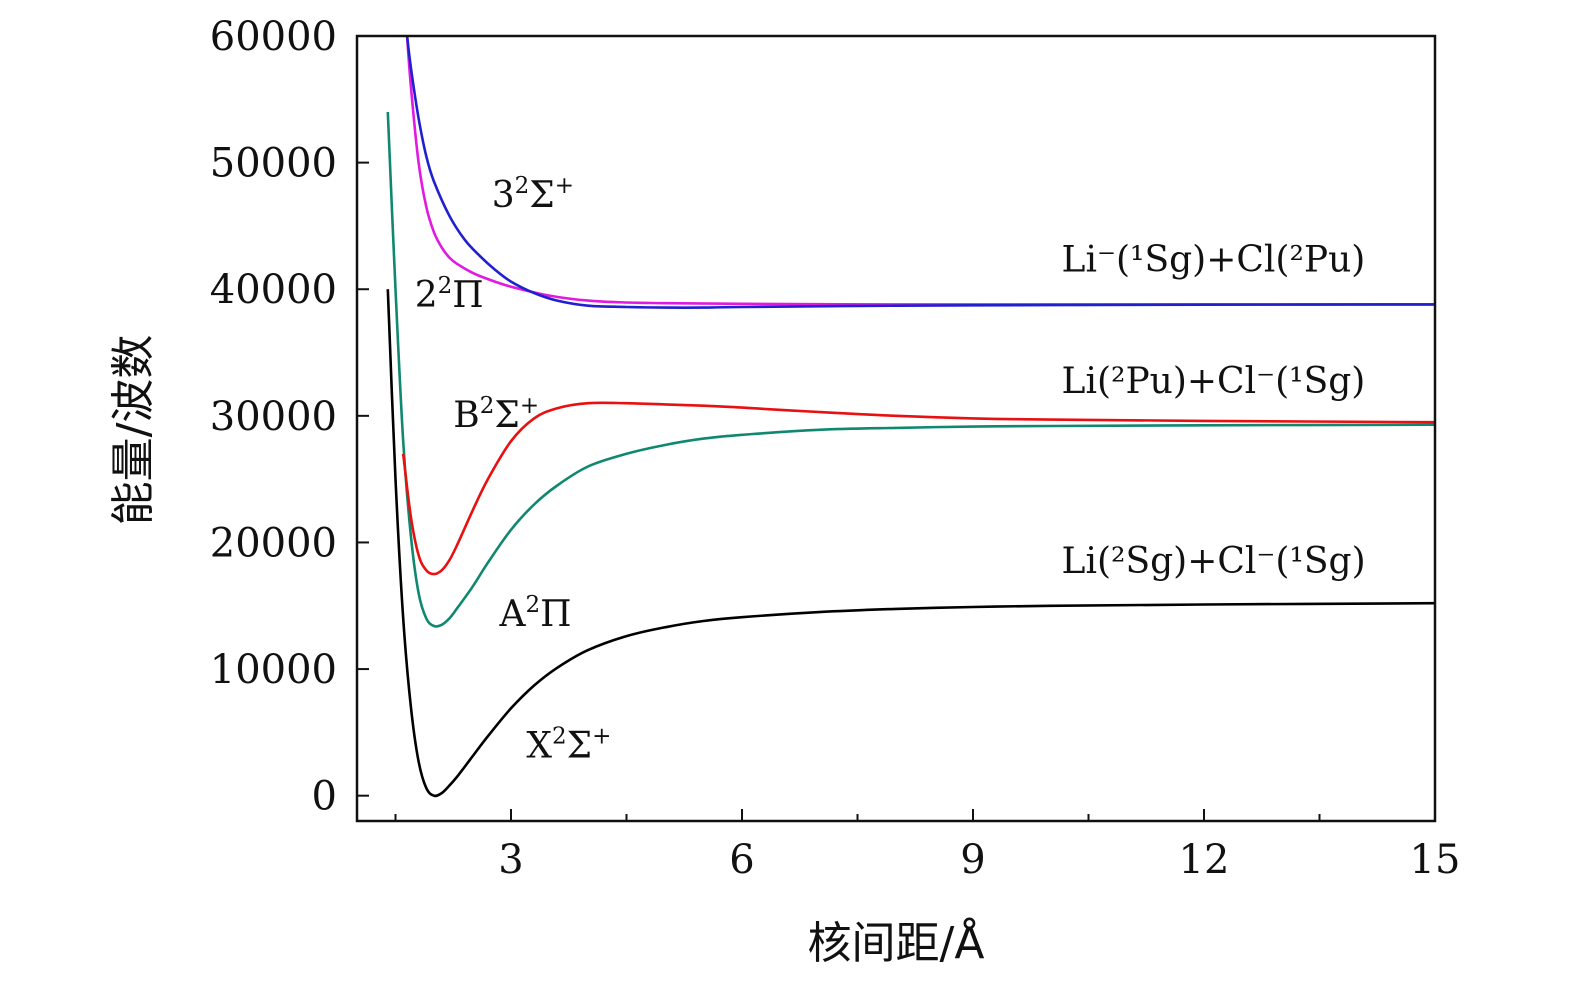  I want to click on asymptote-label-1: Li(²Pu)+Cl⁻(¹Sg), so click(1214, 381).